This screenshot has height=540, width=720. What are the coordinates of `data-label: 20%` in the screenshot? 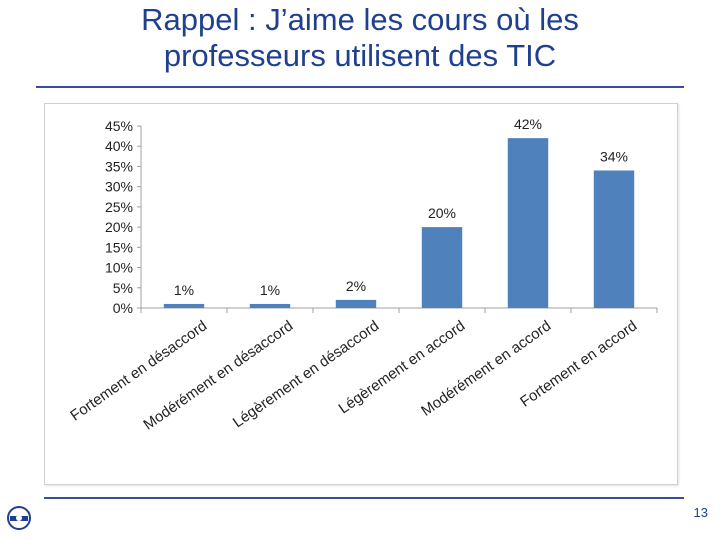 It's located at (442, 213).